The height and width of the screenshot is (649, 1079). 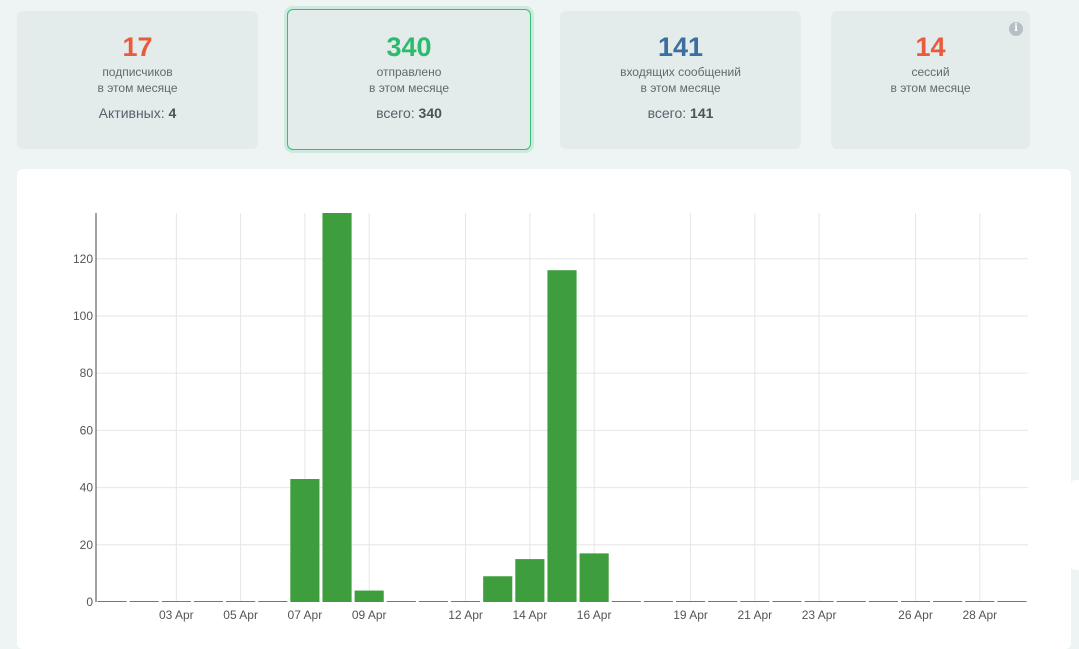 What do you see at coordinates (702, 113) in the screenshot?
I see `incoming-total-value: 141` at bounding box center [702, 113].